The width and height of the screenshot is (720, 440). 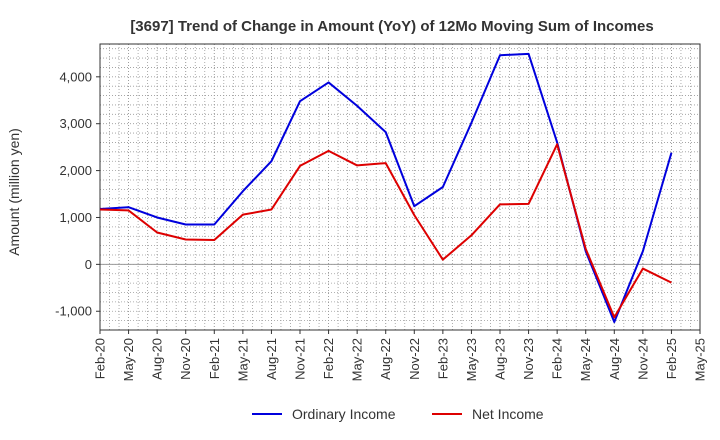 I want to click on y-tick-label: -1,000, so click(x=73, y=311).